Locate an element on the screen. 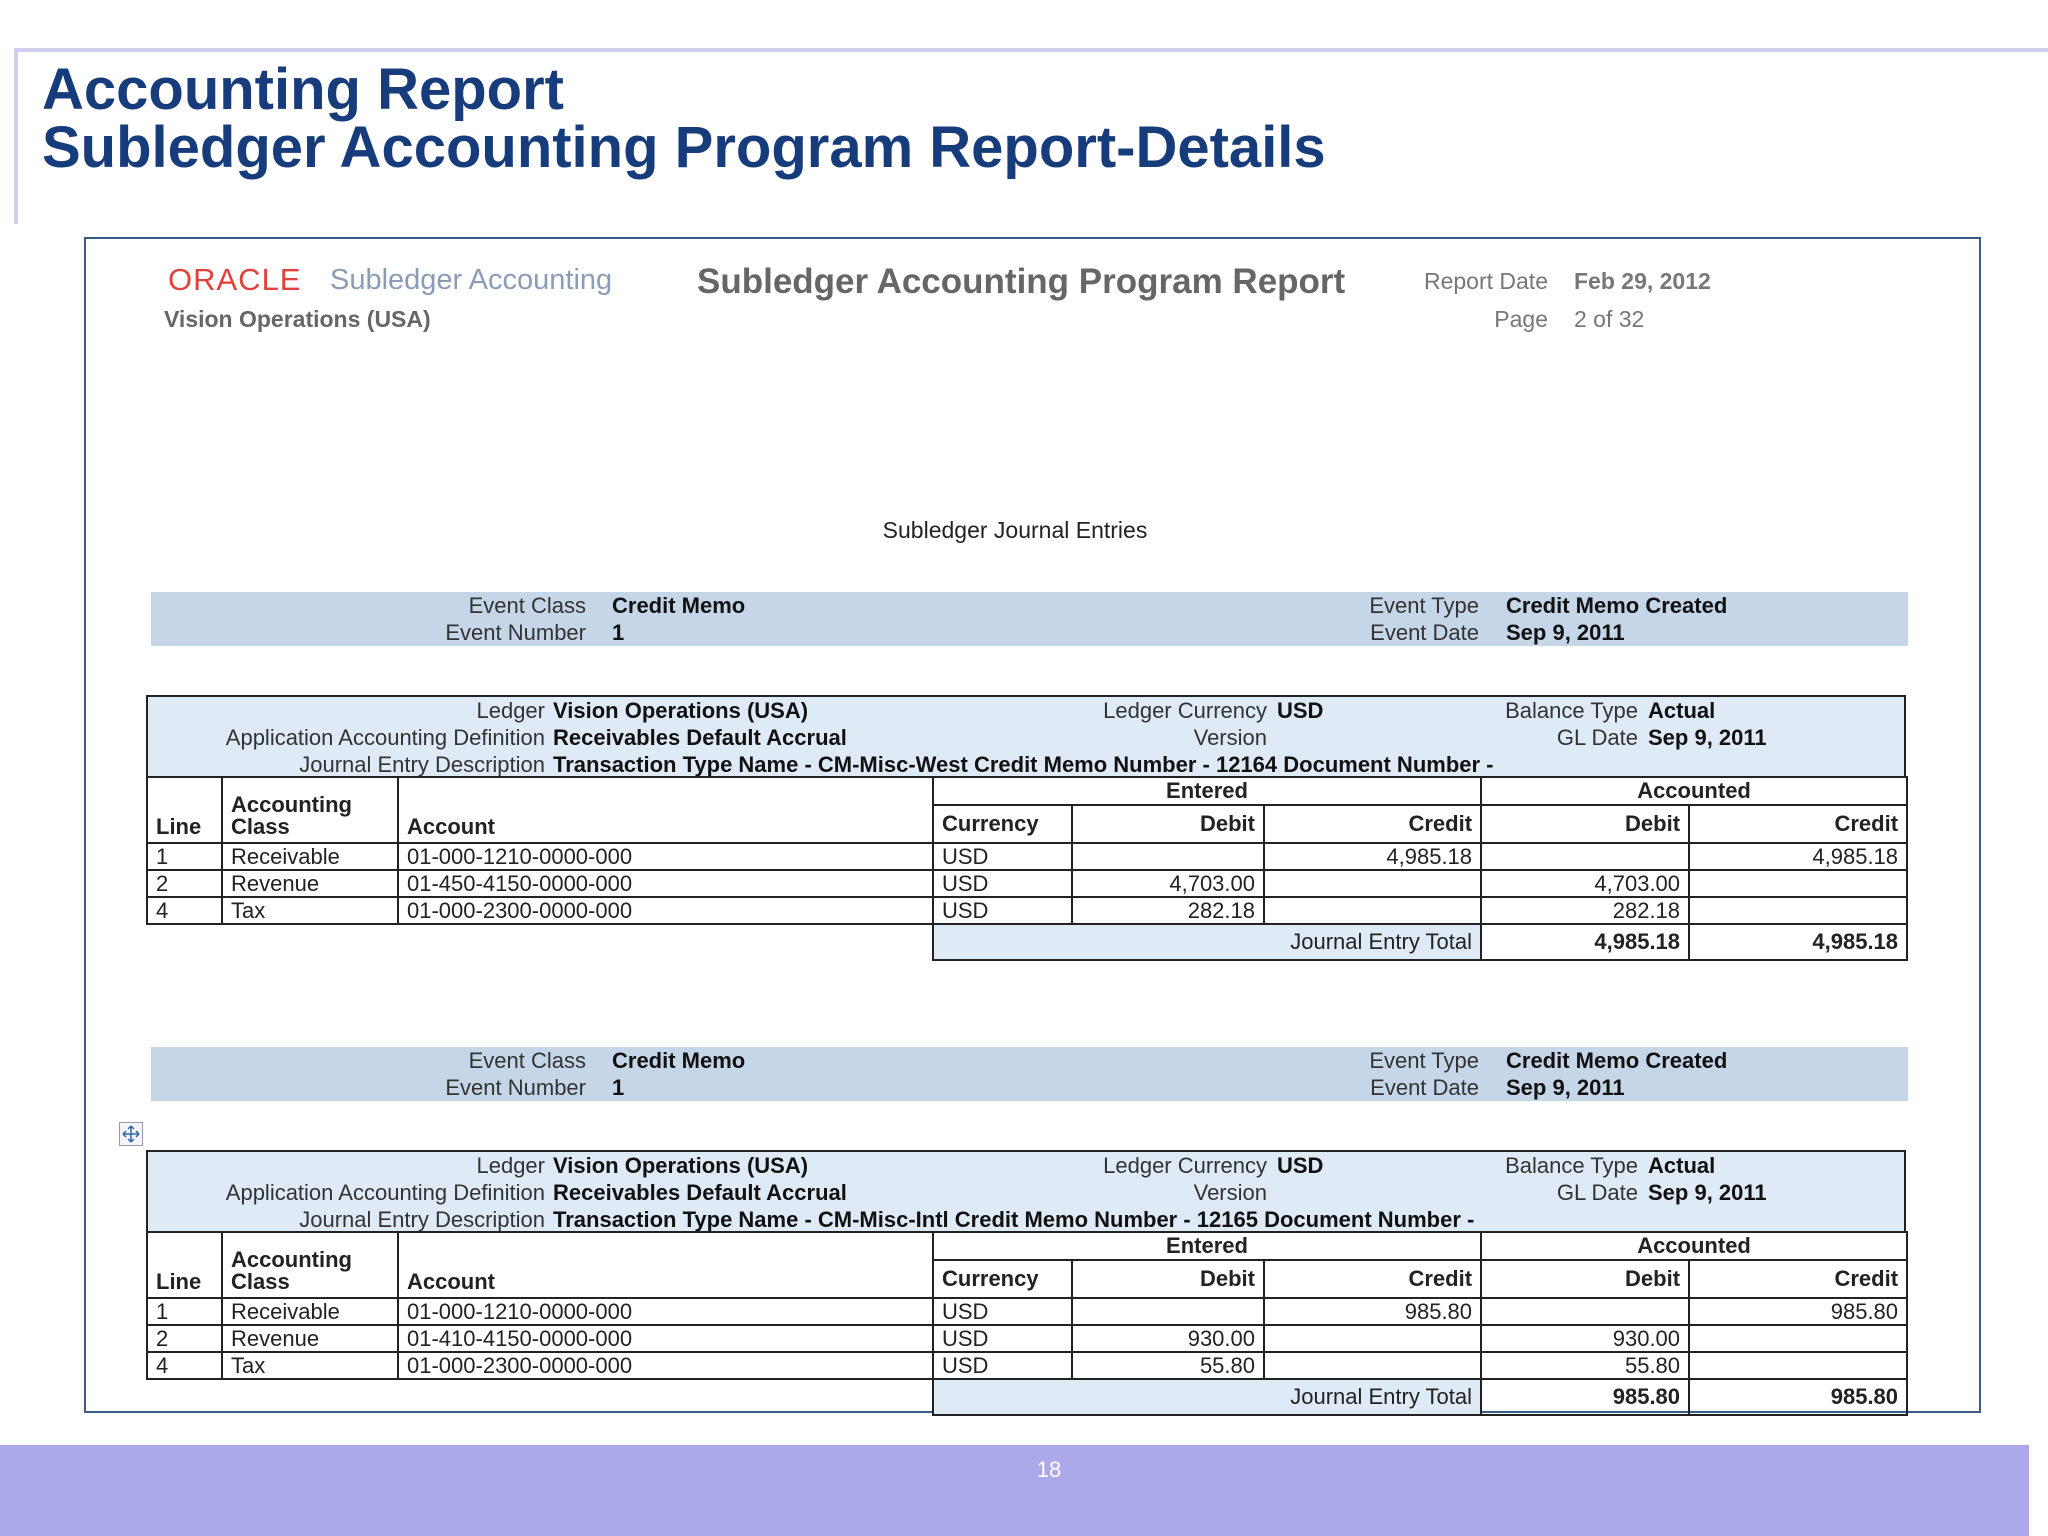 The height and width of the screenshot is (1536, 2048). event-value: Credit Memo is located at coordinates (679, 605).